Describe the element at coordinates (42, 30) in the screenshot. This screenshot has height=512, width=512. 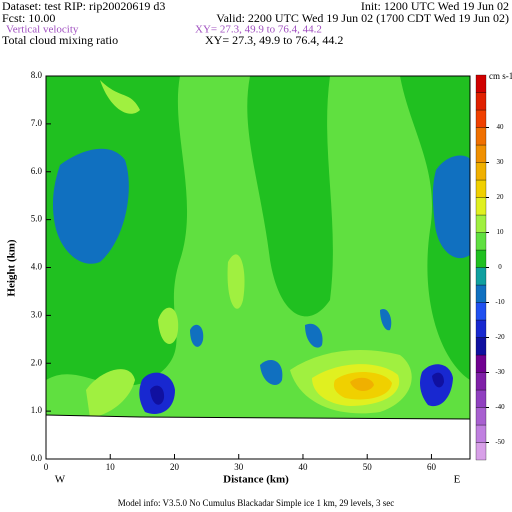
I see `field1: Vertical velocity` at that location.